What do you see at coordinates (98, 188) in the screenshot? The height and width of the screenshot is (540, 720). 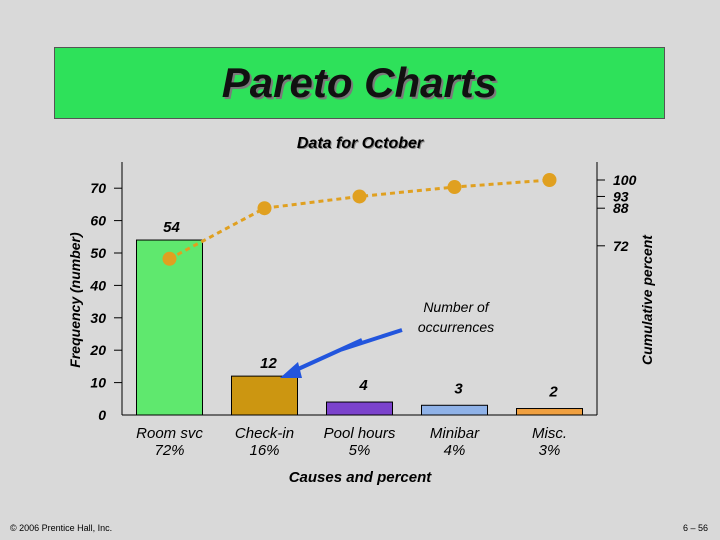 I see `y-tick-label: 70` at bounding box center [98, 188].